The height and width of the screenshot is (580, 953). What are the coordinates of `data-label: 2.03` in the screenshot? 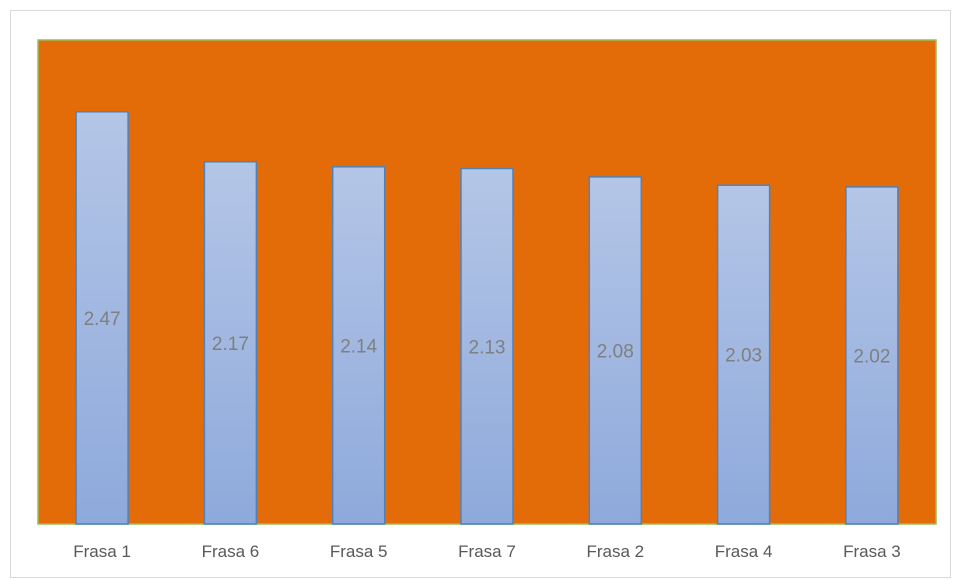 It's located at (743, 356).